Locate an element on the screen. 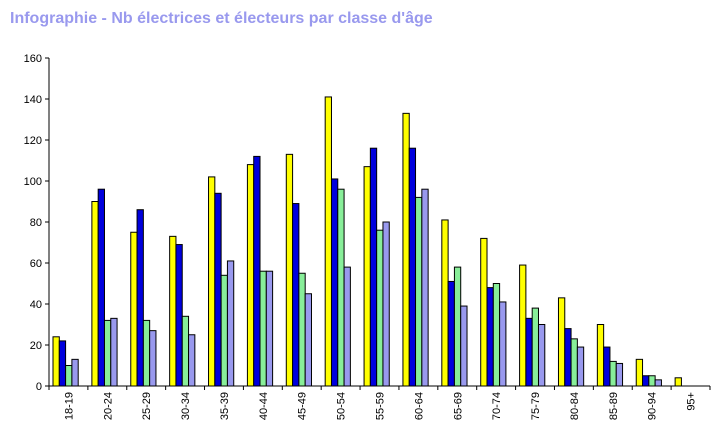  bar-18-19-s2 is located at coordinates (62, 363).